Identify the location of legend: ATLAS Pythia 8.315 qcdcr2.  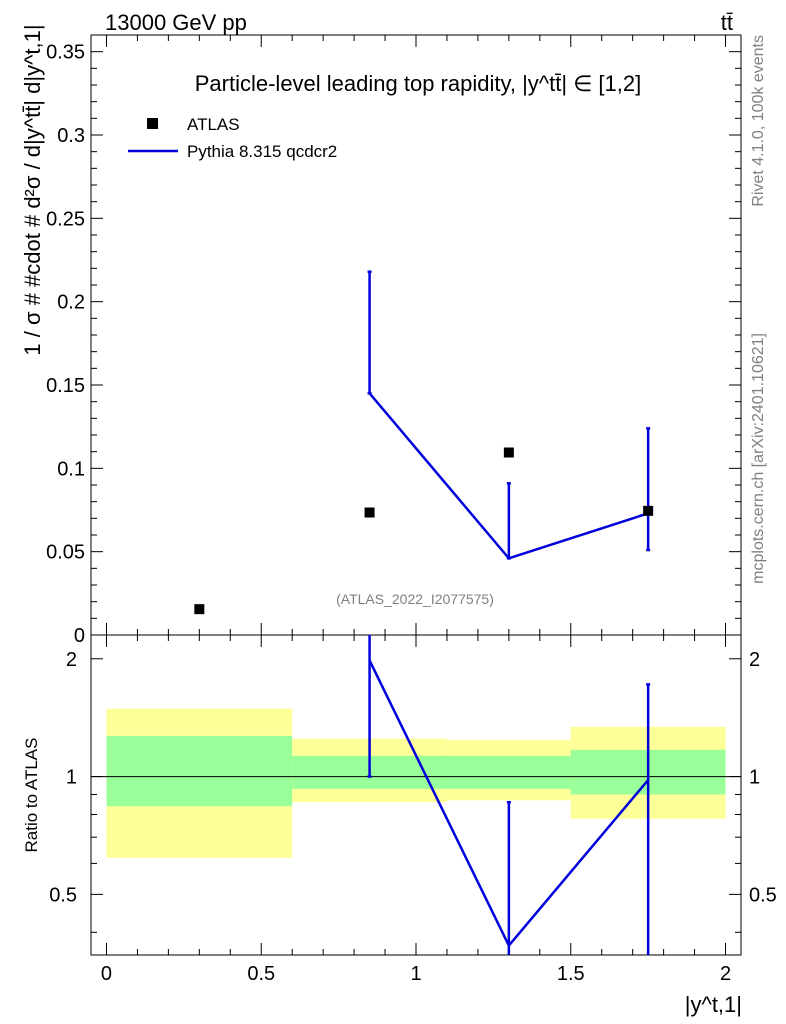
(232, 138).